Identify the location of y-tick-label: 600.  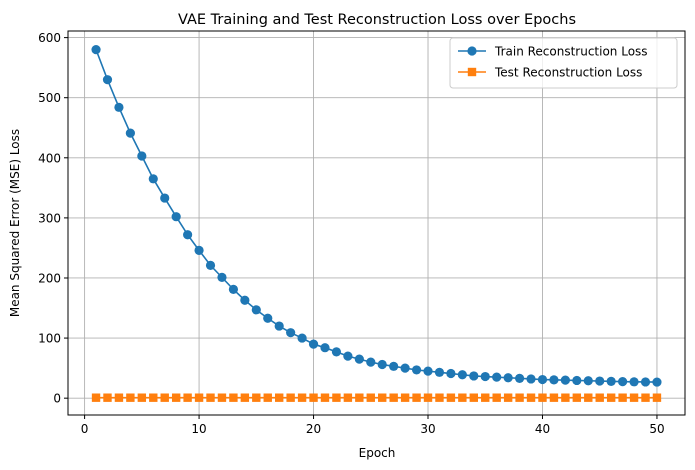
(49, 38).